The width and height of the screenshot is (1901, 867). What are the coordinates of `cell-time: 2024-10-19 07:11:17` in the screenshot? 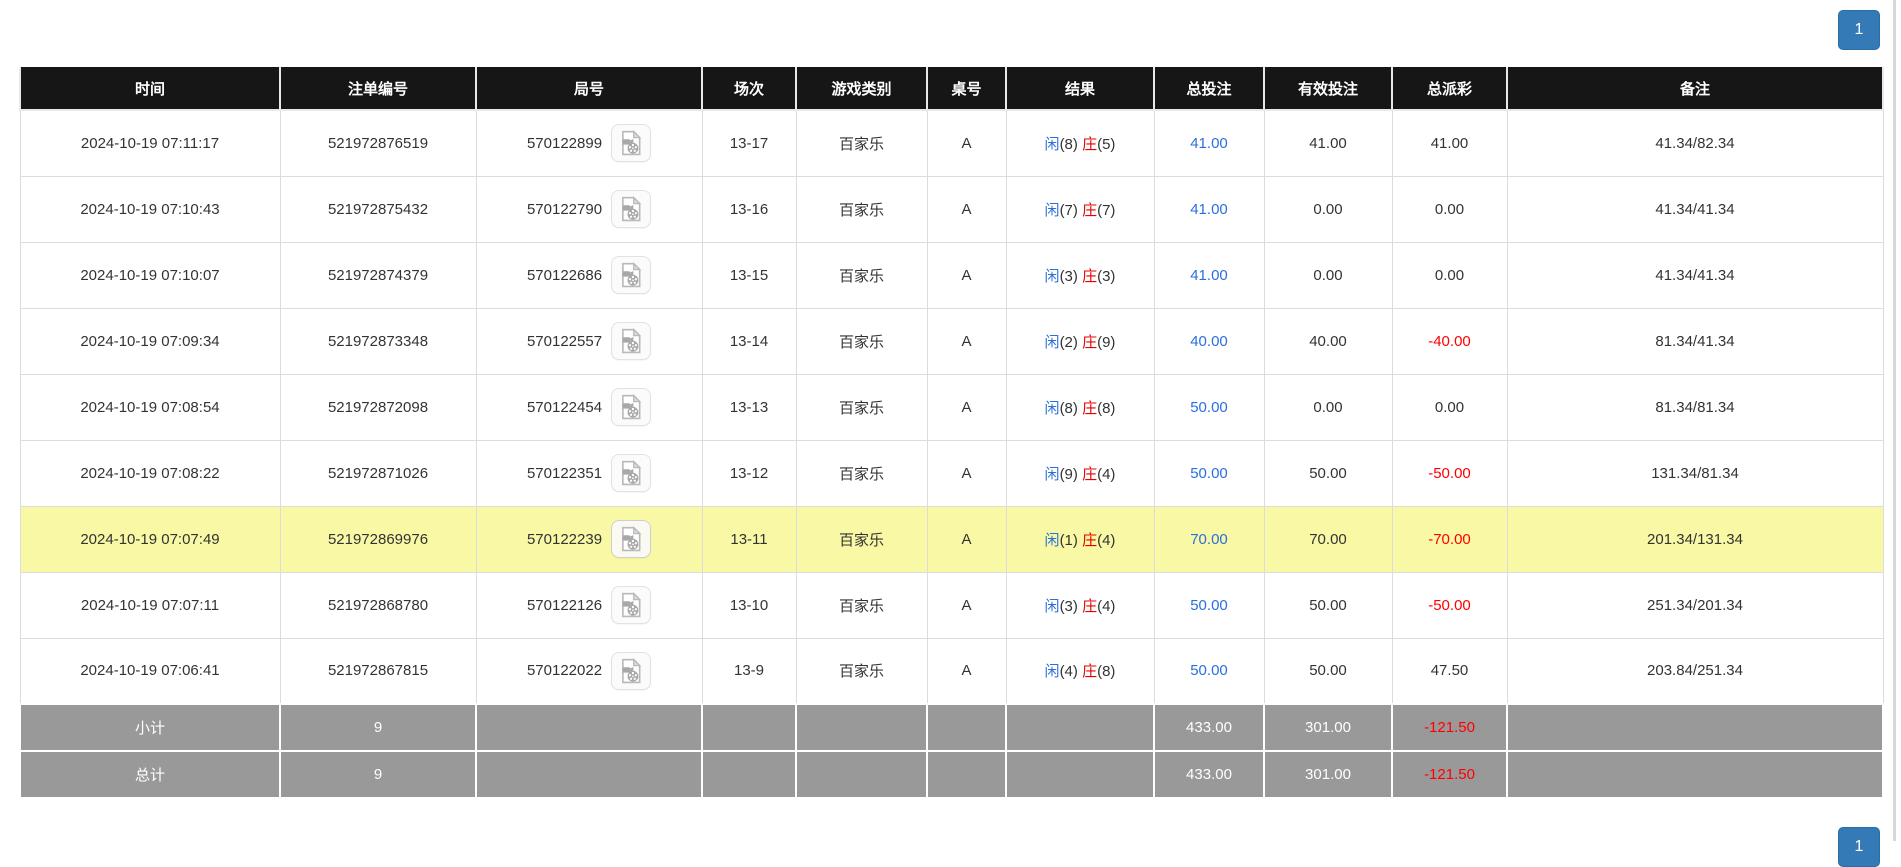 It's located at (150, 143).